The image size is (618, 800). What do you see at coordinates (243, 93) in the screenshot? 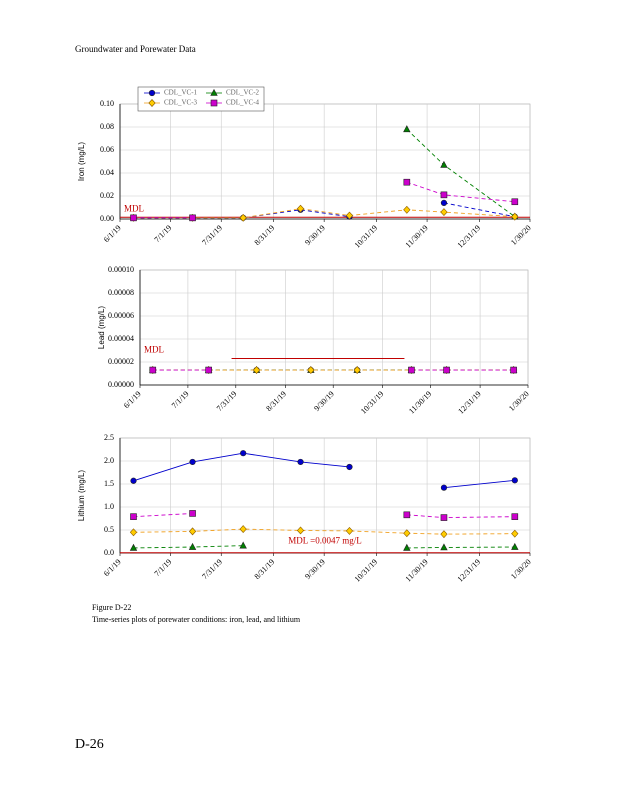
I see `legend-label: CDL_VC-2` at bounding box center [243, 93].